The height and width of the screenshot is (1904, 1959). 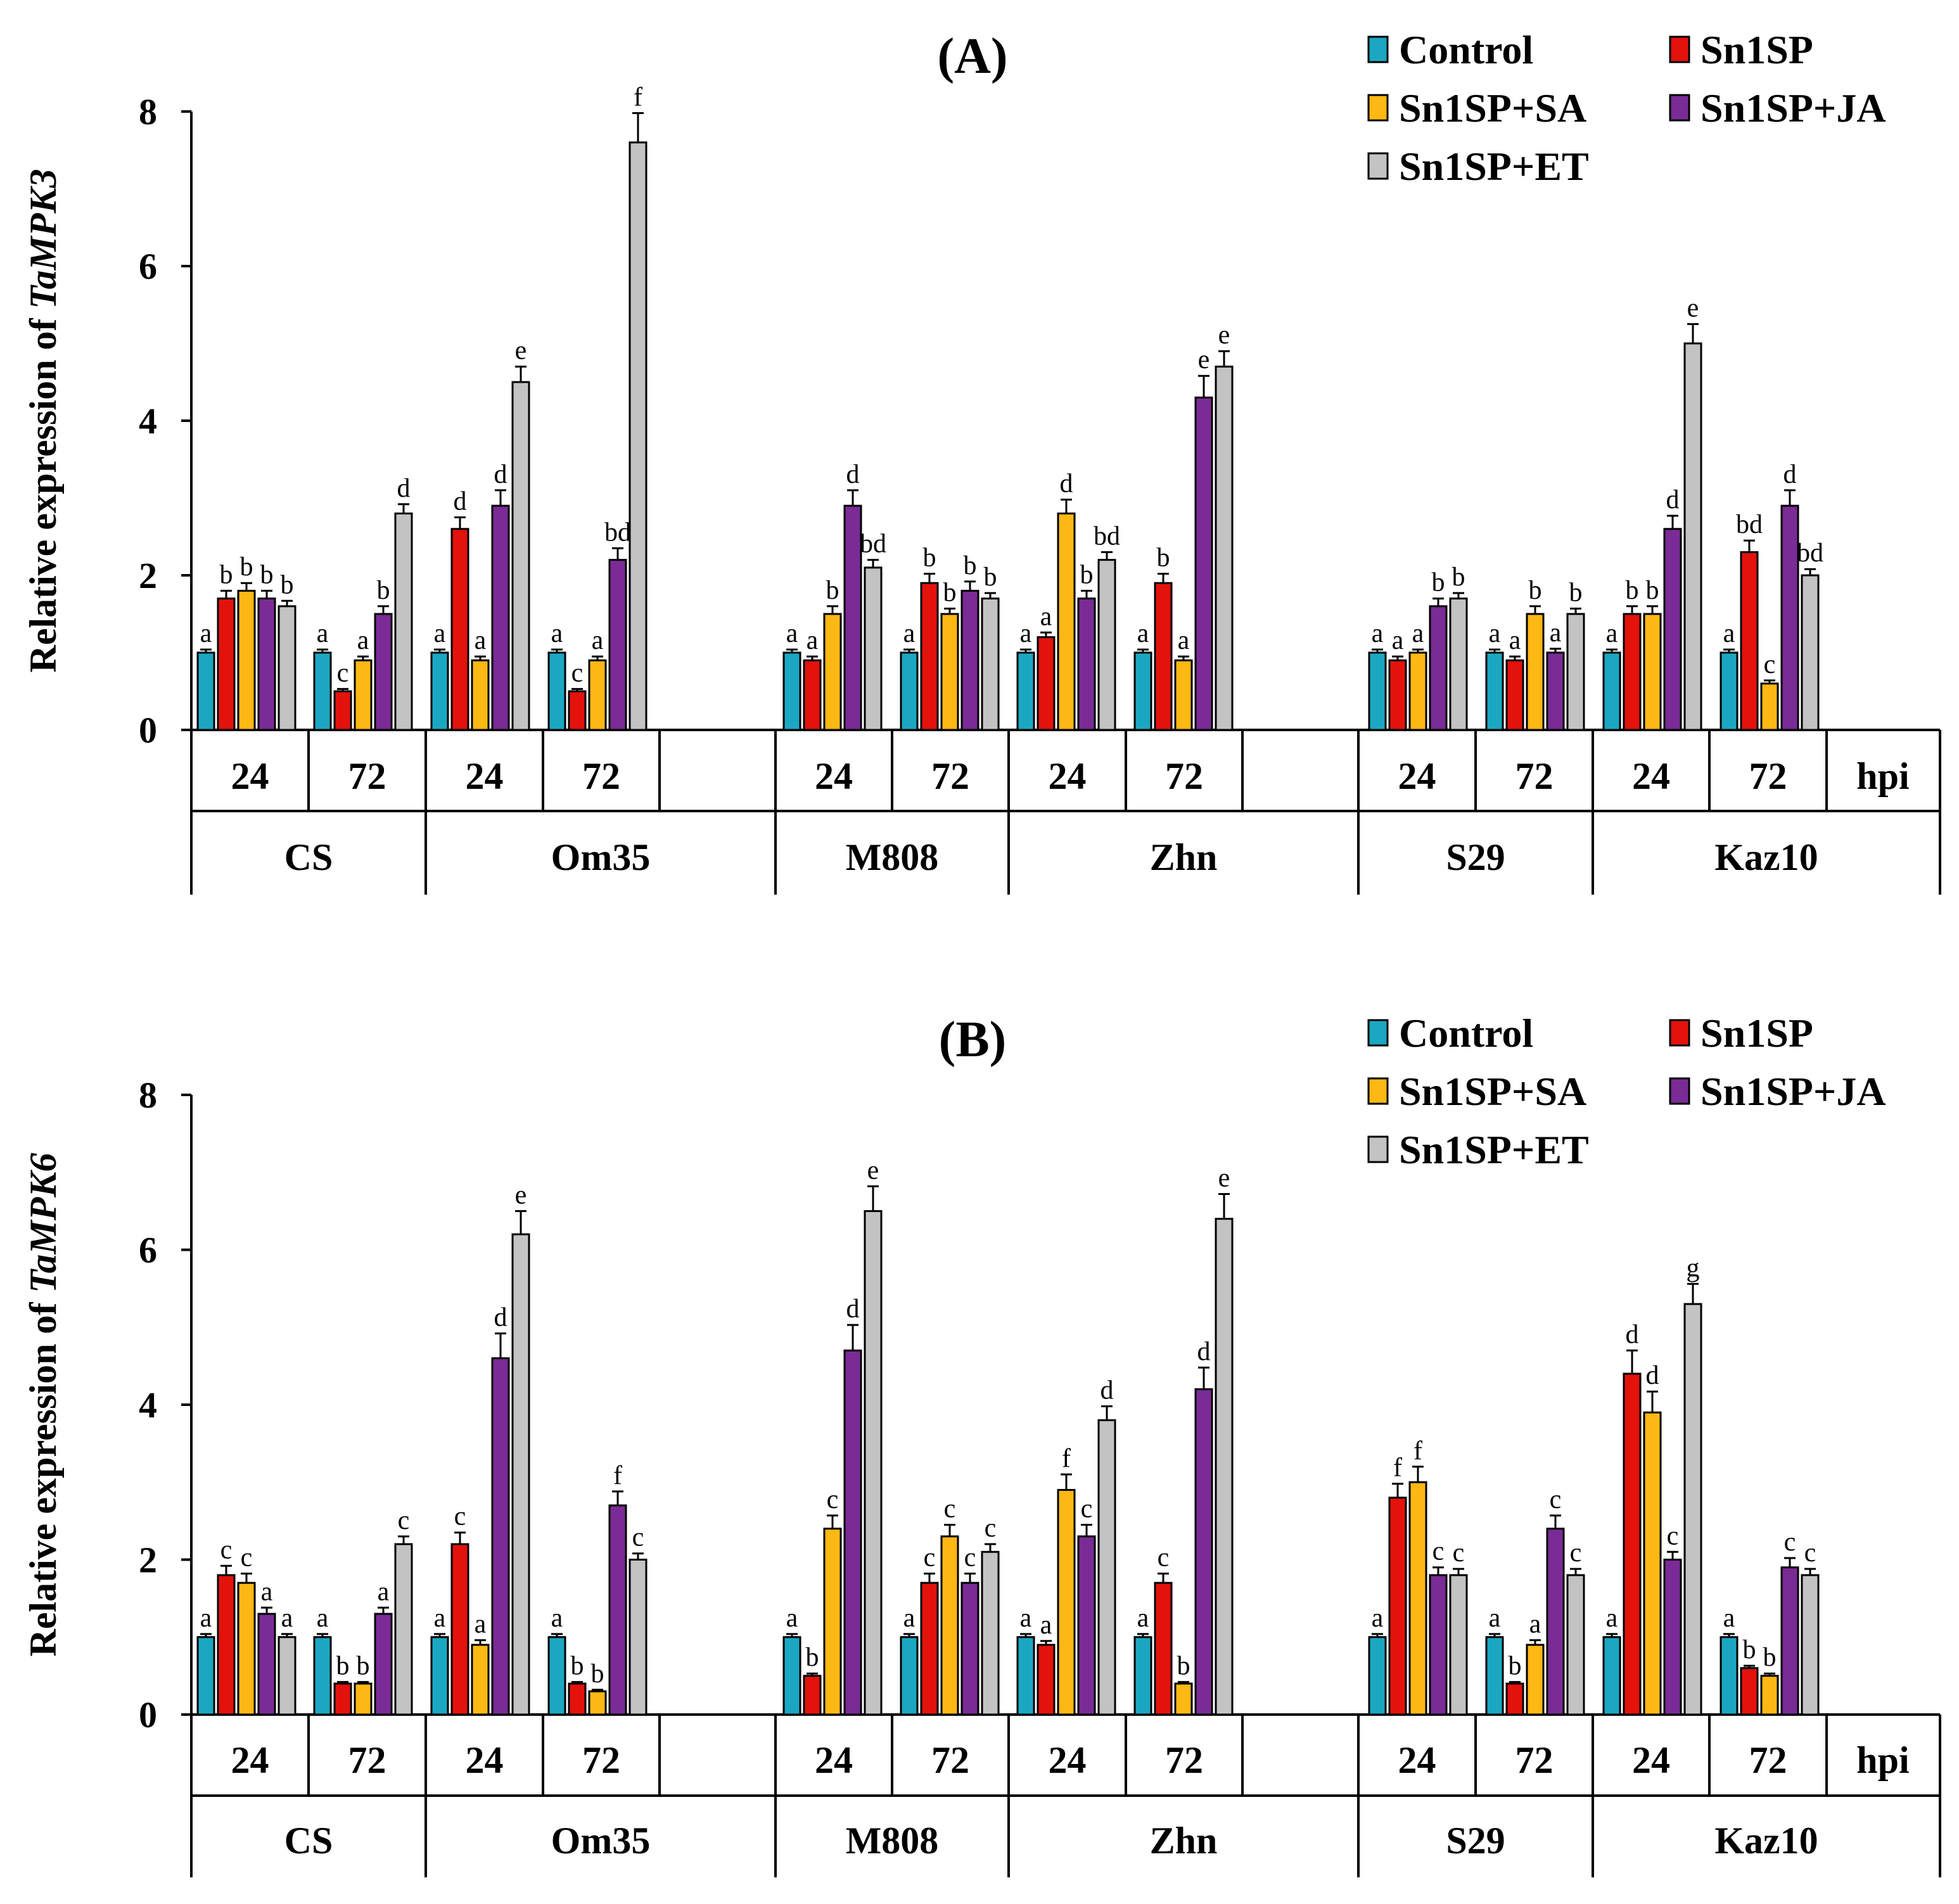 I want to click on y-tick-label: 8, so click(x=148, y=1095).